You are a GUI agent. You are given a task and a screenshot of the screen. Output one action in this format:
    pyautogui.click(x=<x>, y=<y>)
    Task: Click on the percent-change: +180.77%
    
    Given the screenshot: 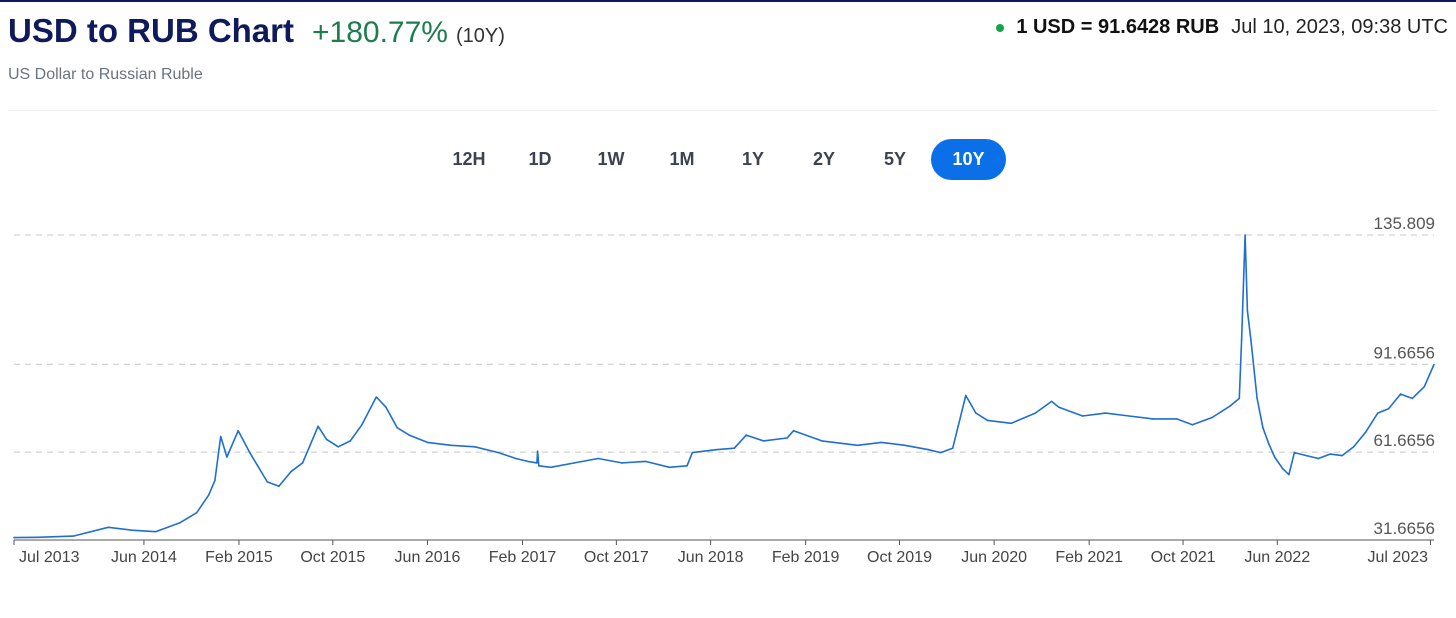 What is the action you would take?
    pyautogui.click(x=380, y=32)
    